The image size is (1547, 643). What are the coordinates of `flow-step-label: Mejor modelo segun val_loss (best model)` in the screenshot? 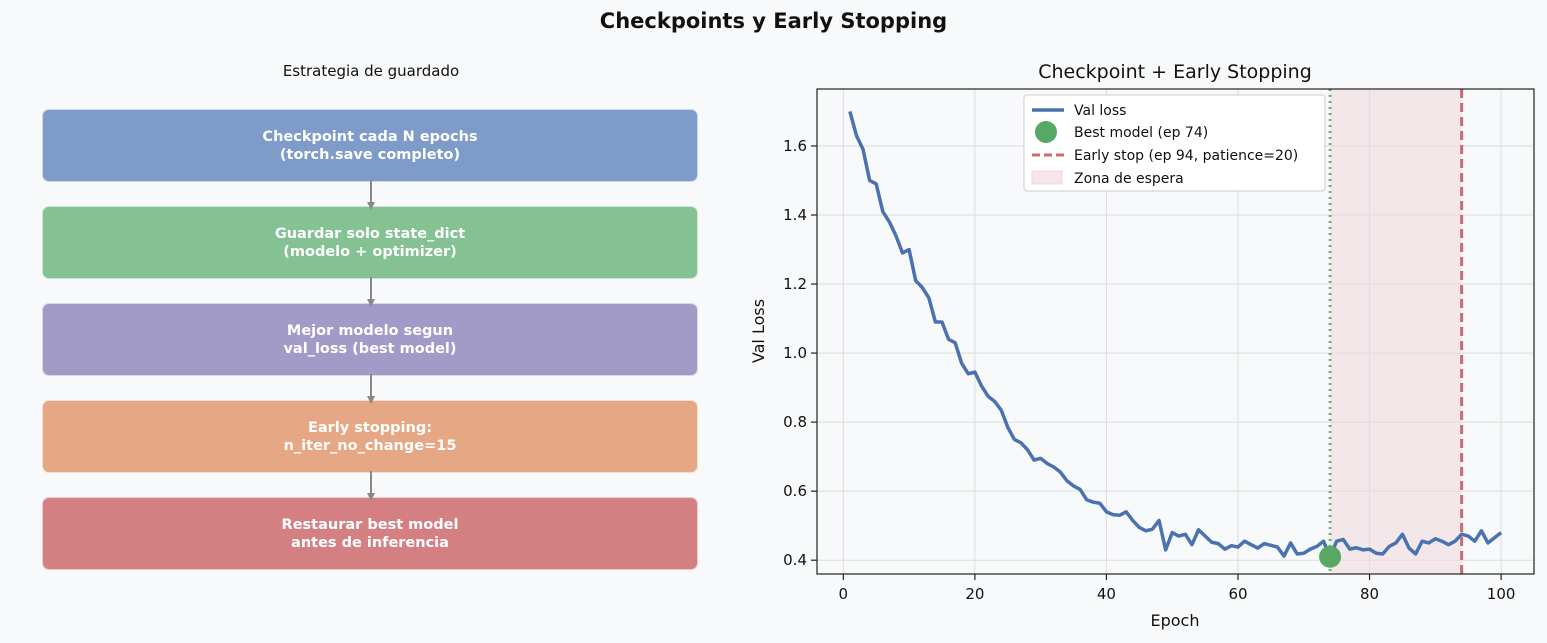 It's located at (370, 339).